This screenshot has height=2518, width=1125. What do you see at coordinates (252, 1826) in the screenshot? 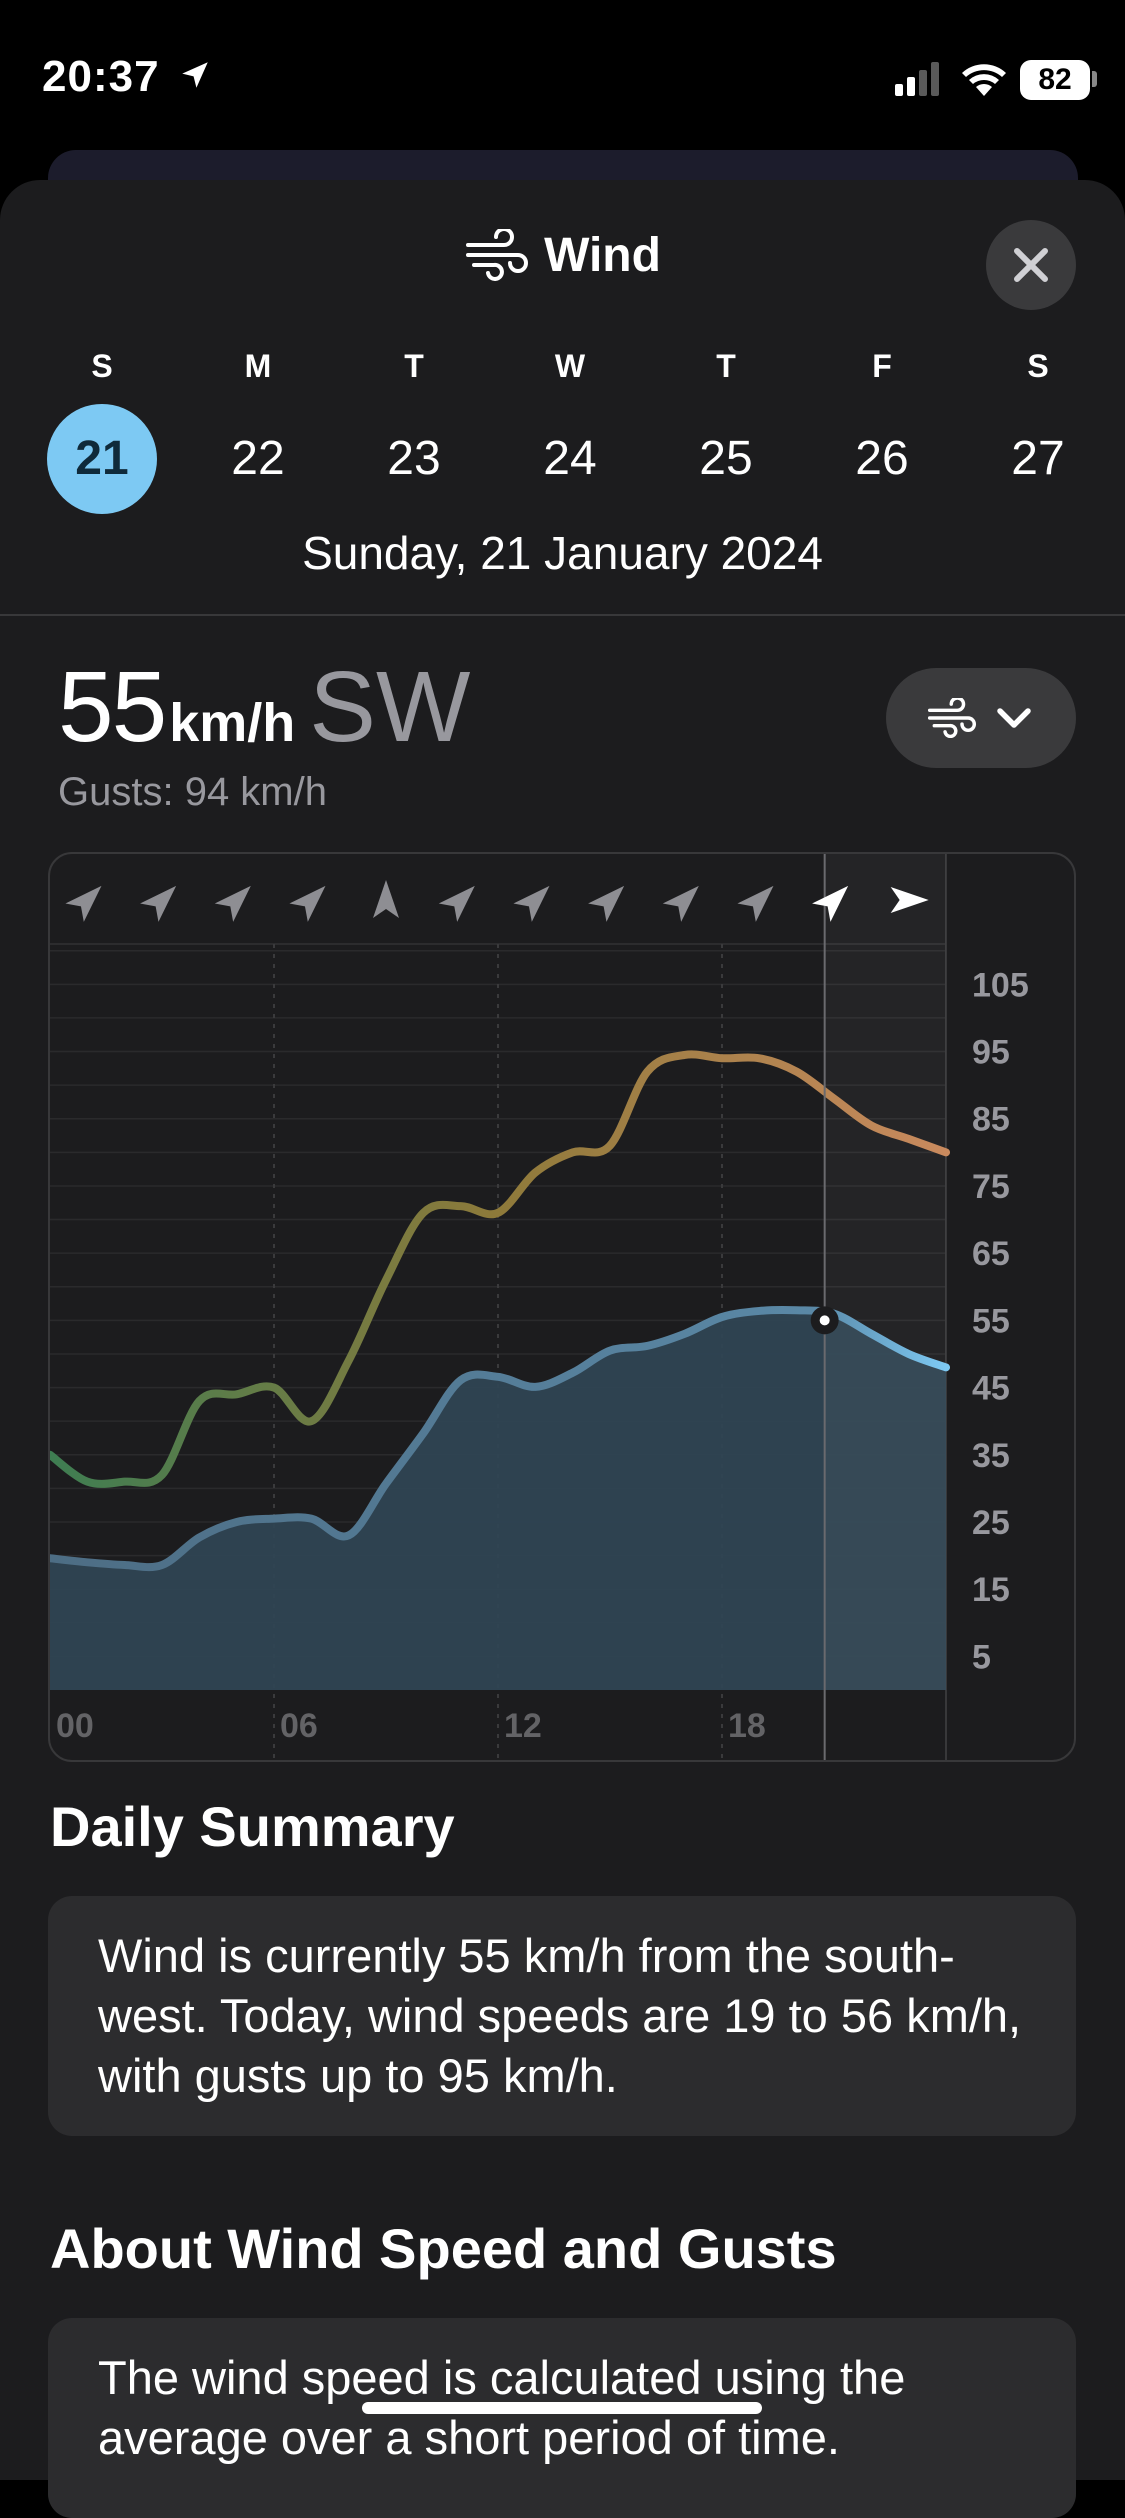
I see `daily-summary-heading: Daily Summary` at bounding box center [252, 1826].